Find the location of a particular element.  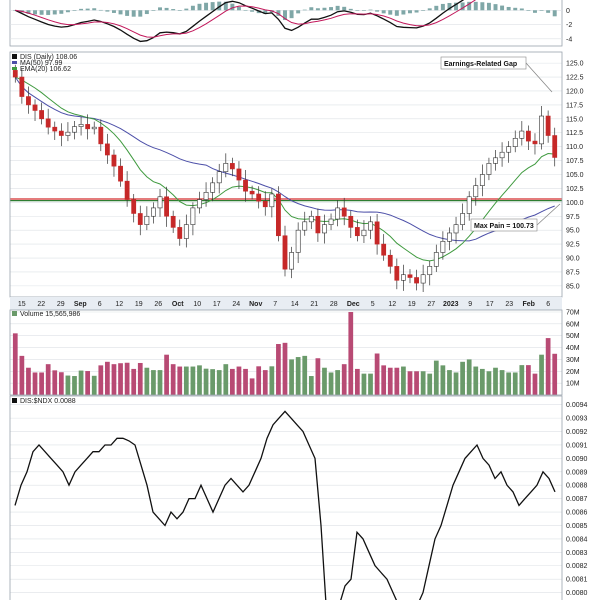

price-tick-label: 110.0 is located at coordinates (574, 147).